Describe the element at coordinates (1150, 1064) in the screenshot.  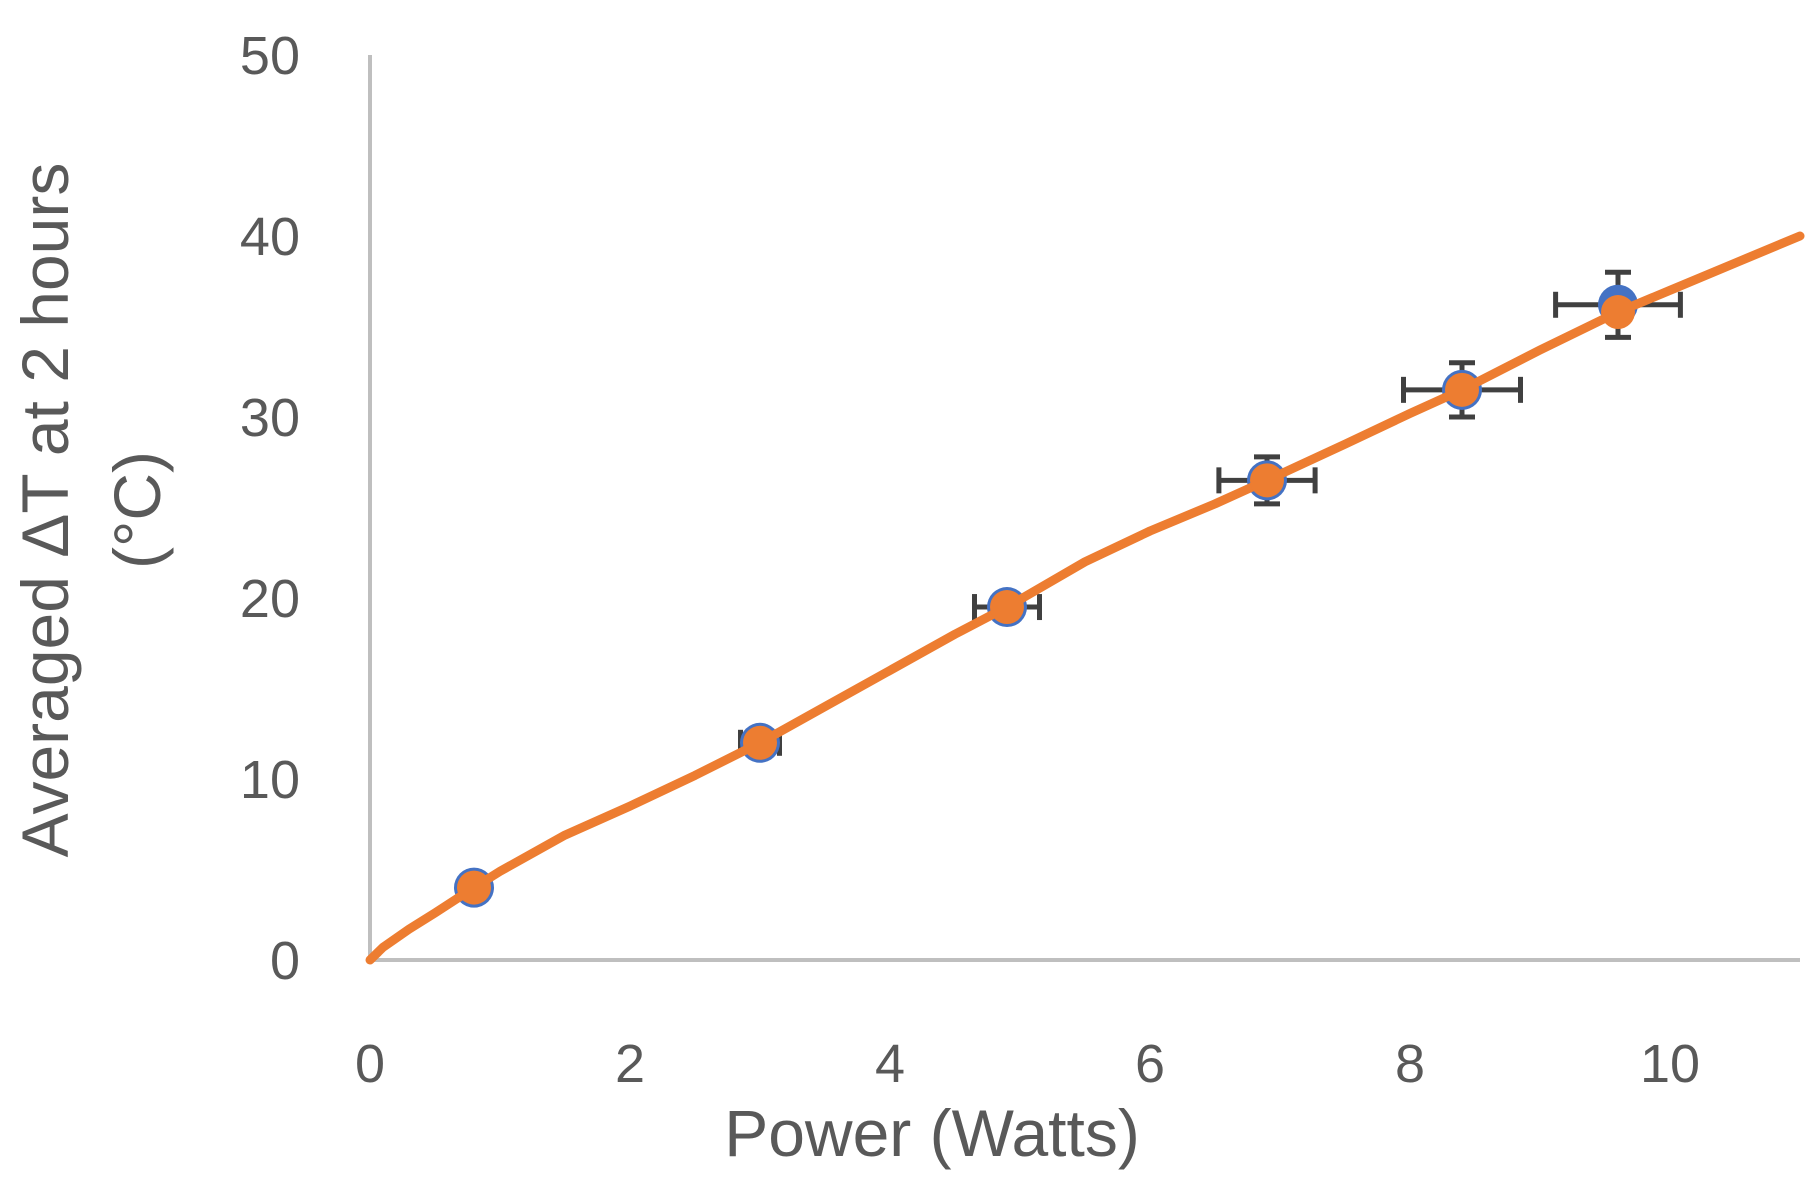
I see `x-tick-label-6: 6` at that location.